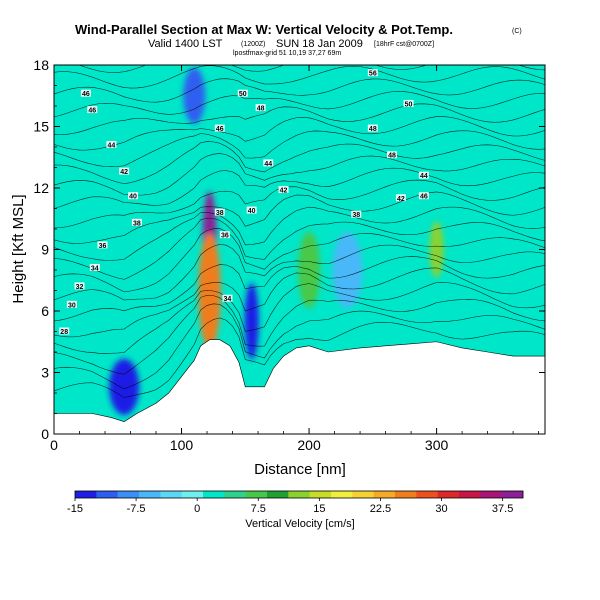 This screenshot has height=600, width=600. I want to click on colorbar-label: 30, so click(441, 509).